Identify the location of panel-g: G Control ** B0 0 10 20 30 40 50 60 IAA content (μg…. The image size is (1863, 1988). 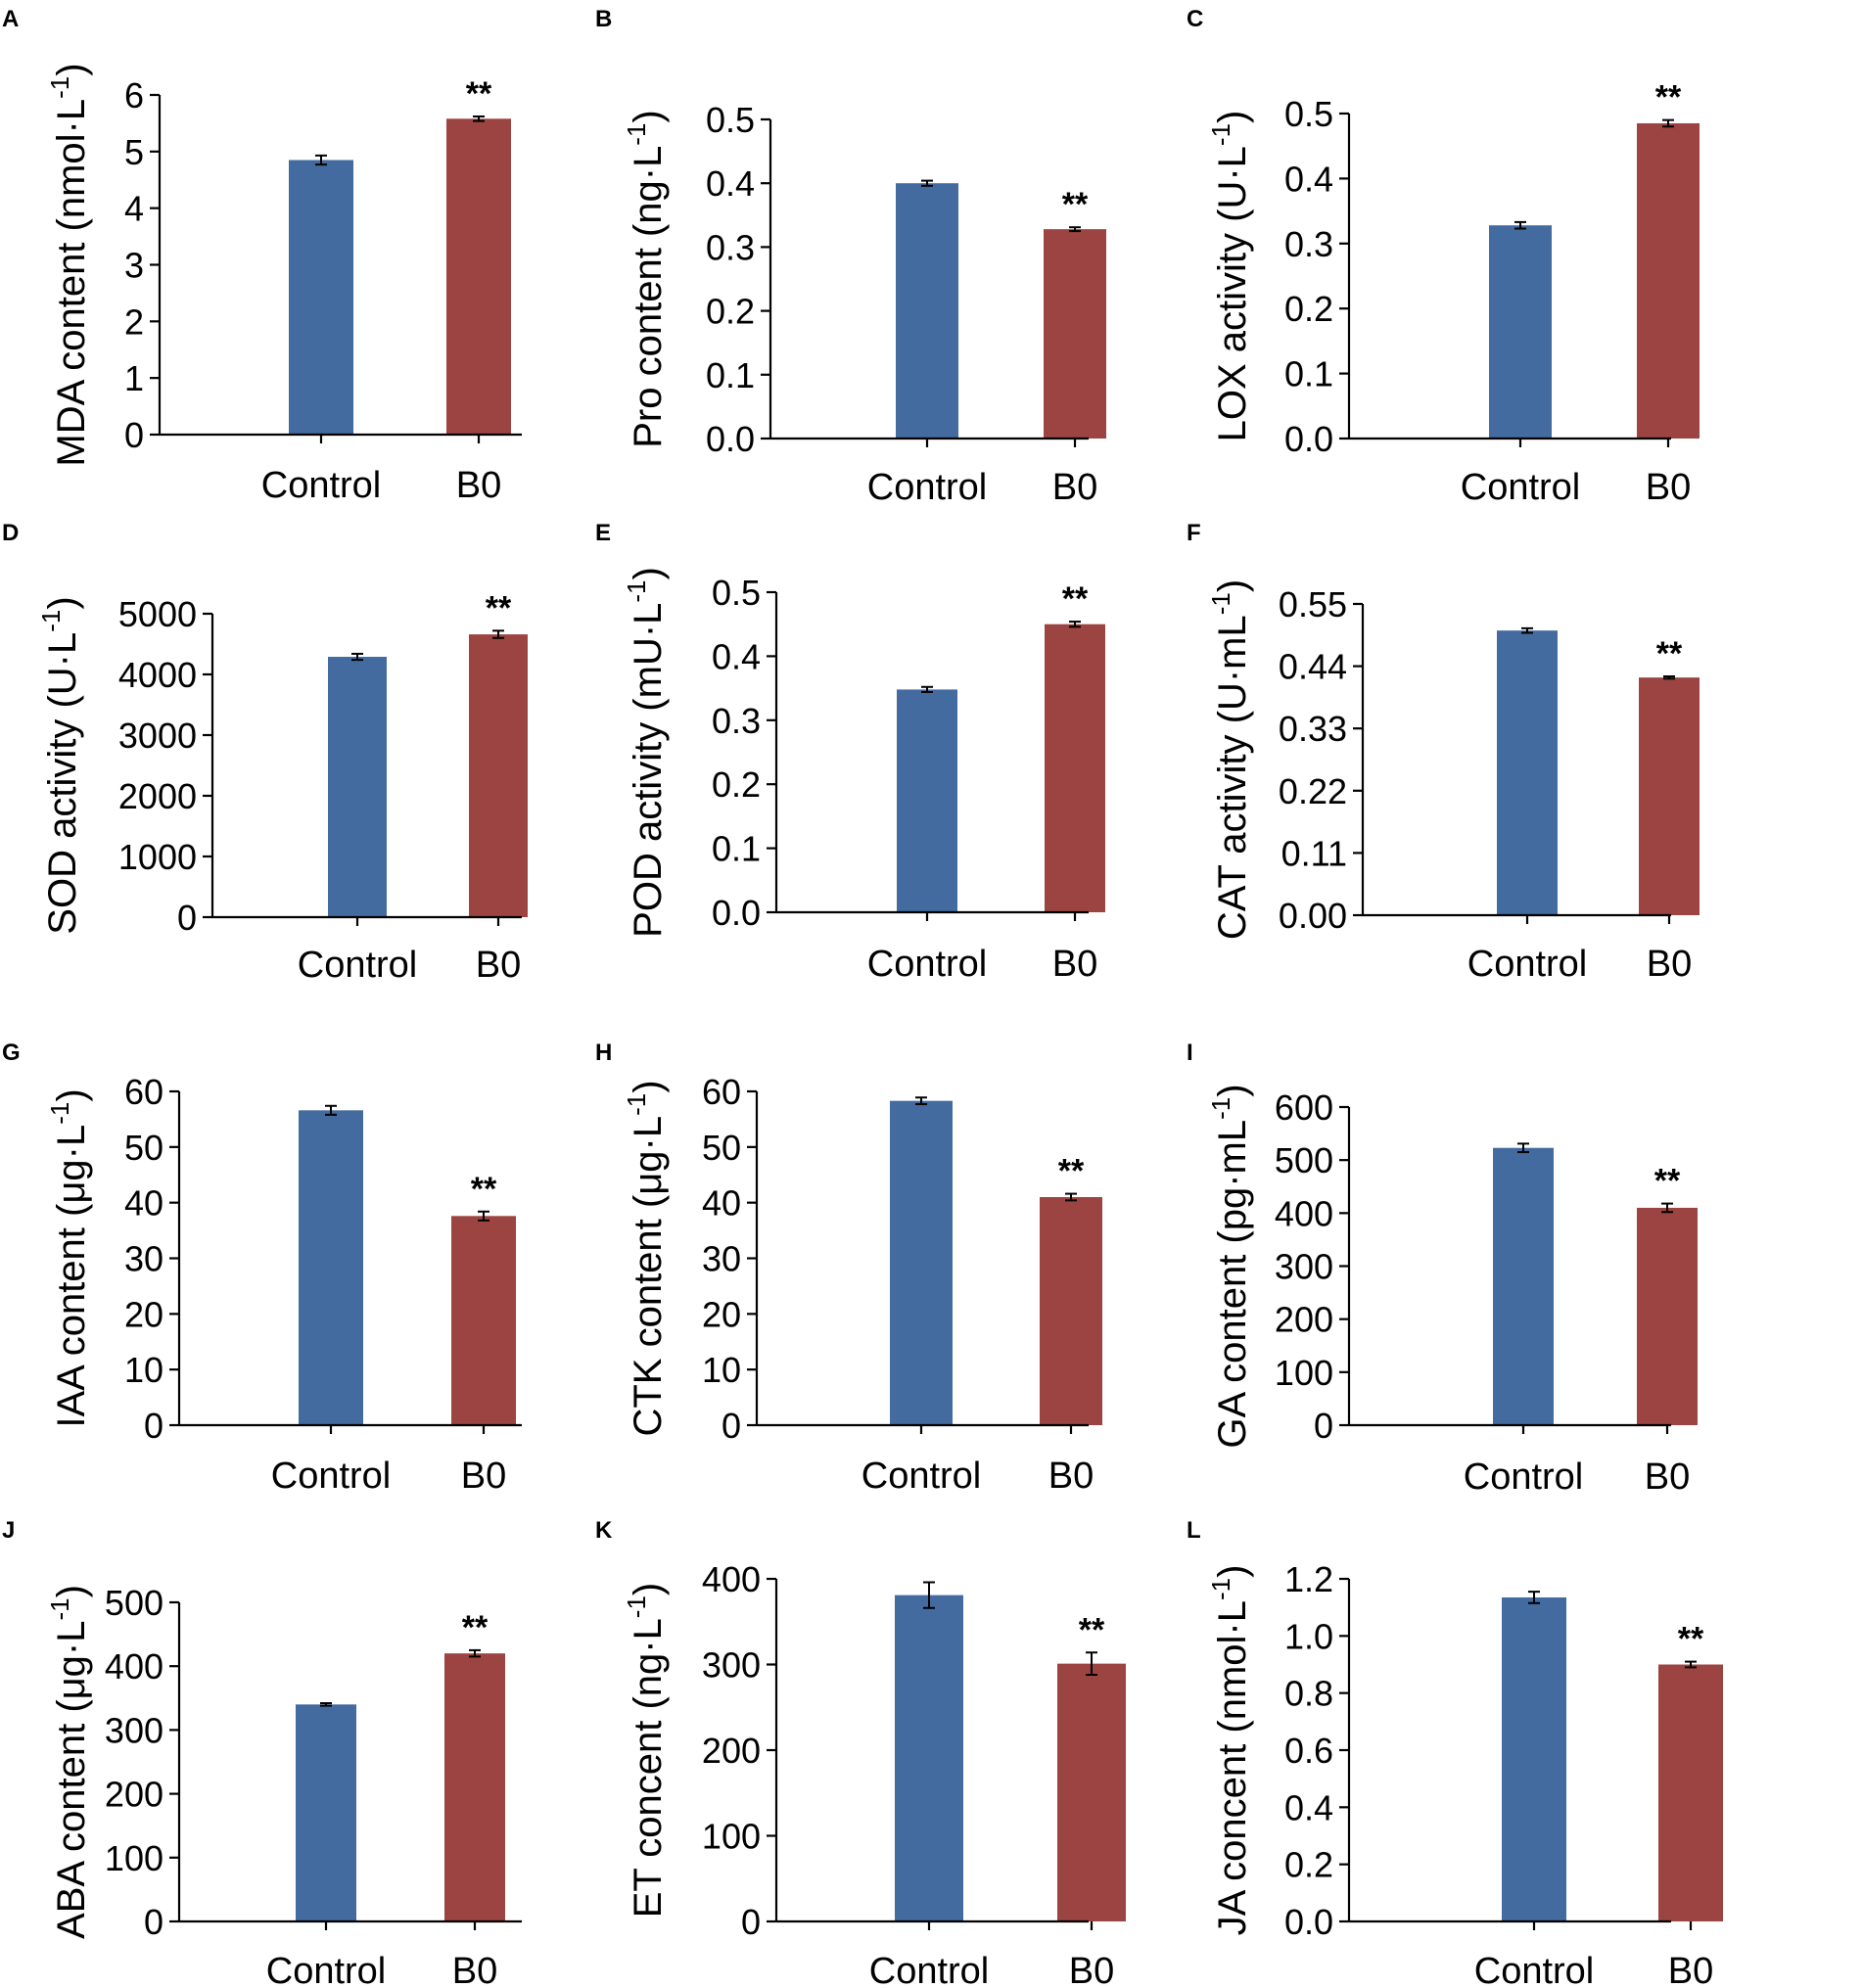
(262, 1268).